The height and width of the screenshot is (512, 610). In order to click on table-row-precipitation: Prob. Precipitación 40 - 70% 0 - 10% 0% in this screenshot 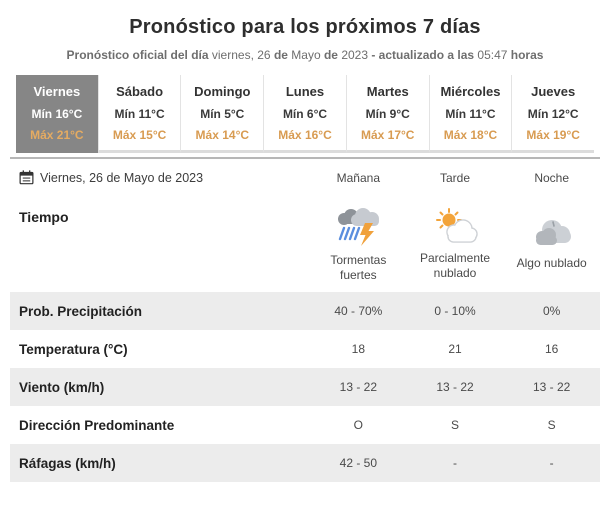, I will do `click(305, 311)`.